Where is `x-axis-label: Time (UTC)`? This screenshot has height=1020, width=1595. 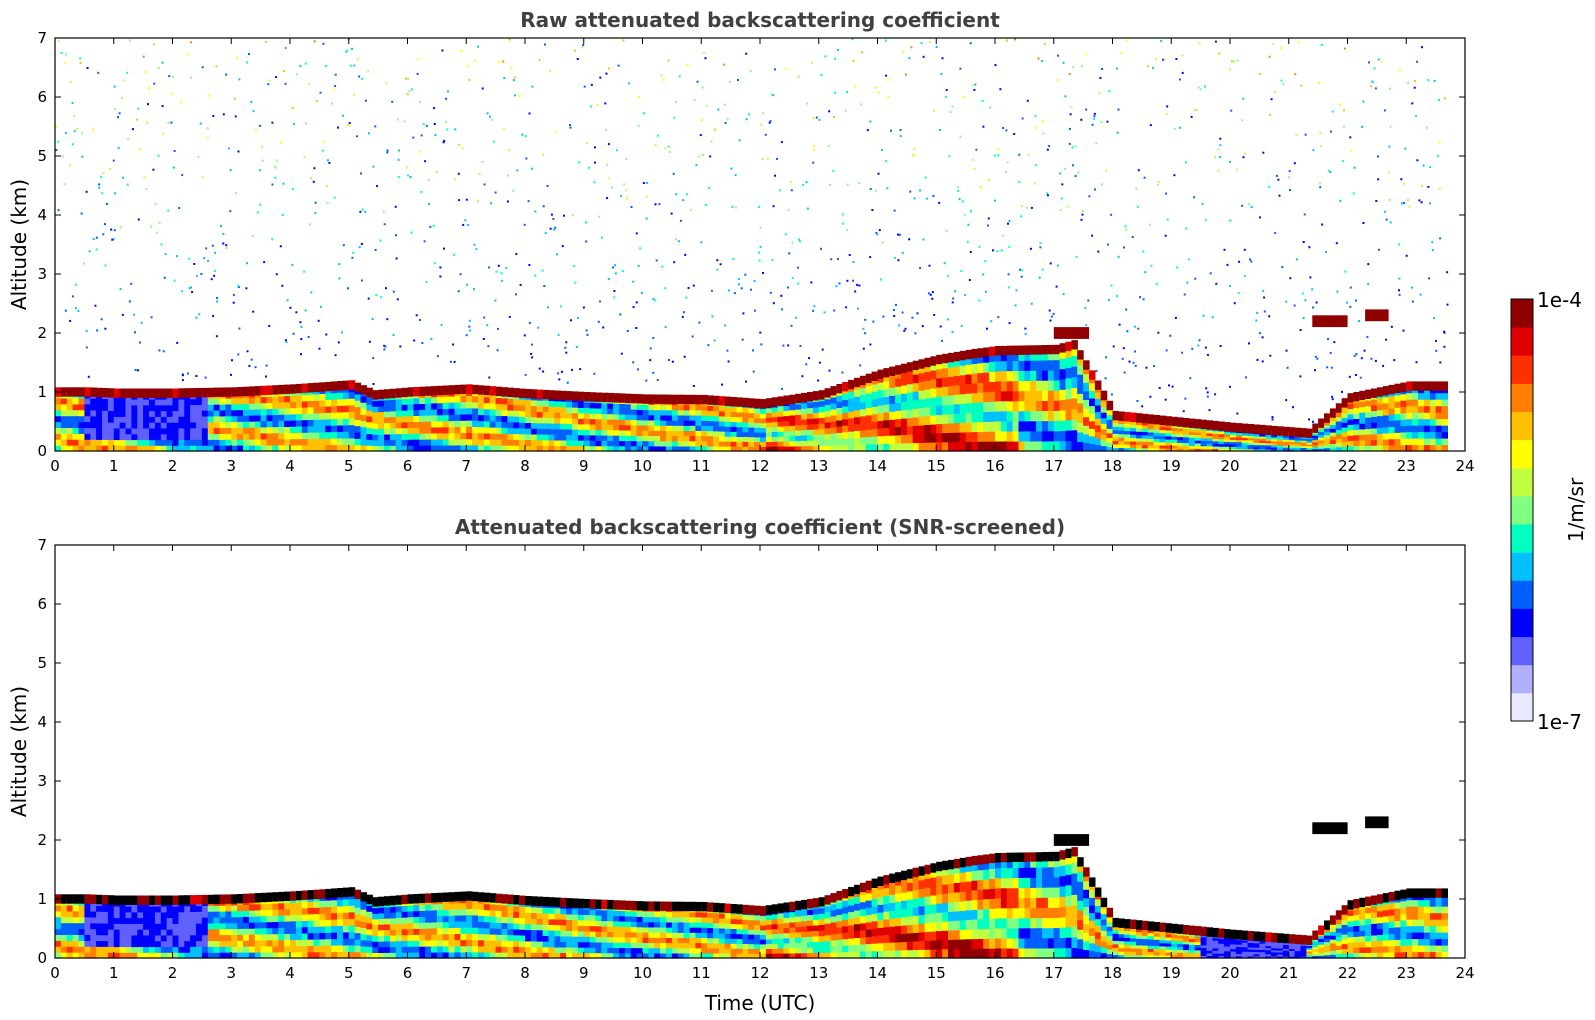 x-axis-label: Time (UTC) is located at coordinates (760, 1003).